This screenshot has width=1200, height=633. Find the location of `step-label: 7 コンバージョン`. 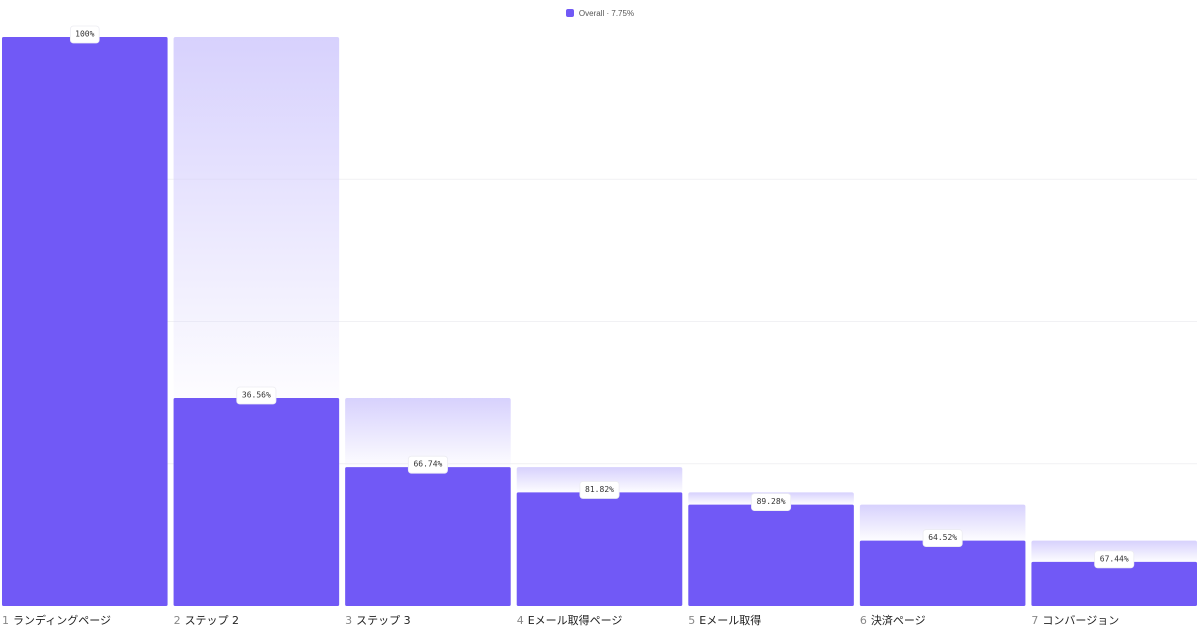

step-label: 7 コンバージョン is located at coordinates (1075, 621).